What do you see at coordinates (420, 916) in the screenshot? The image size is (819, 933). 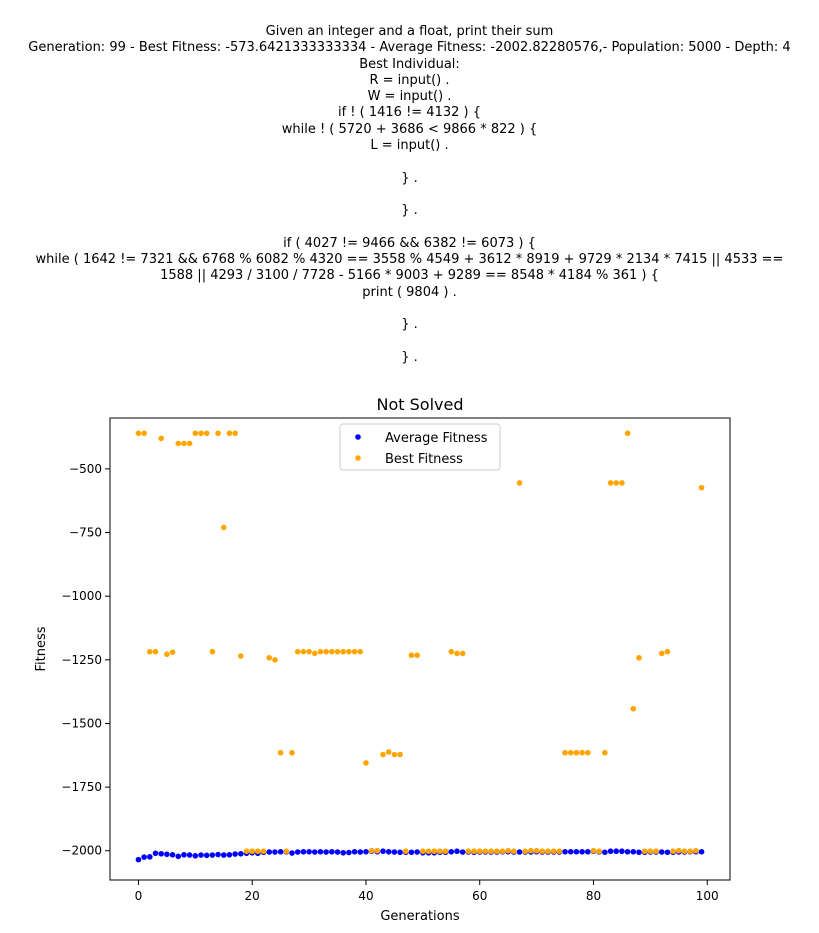 I see `x-axis-label: Generations` at bounding box center [420, 916].